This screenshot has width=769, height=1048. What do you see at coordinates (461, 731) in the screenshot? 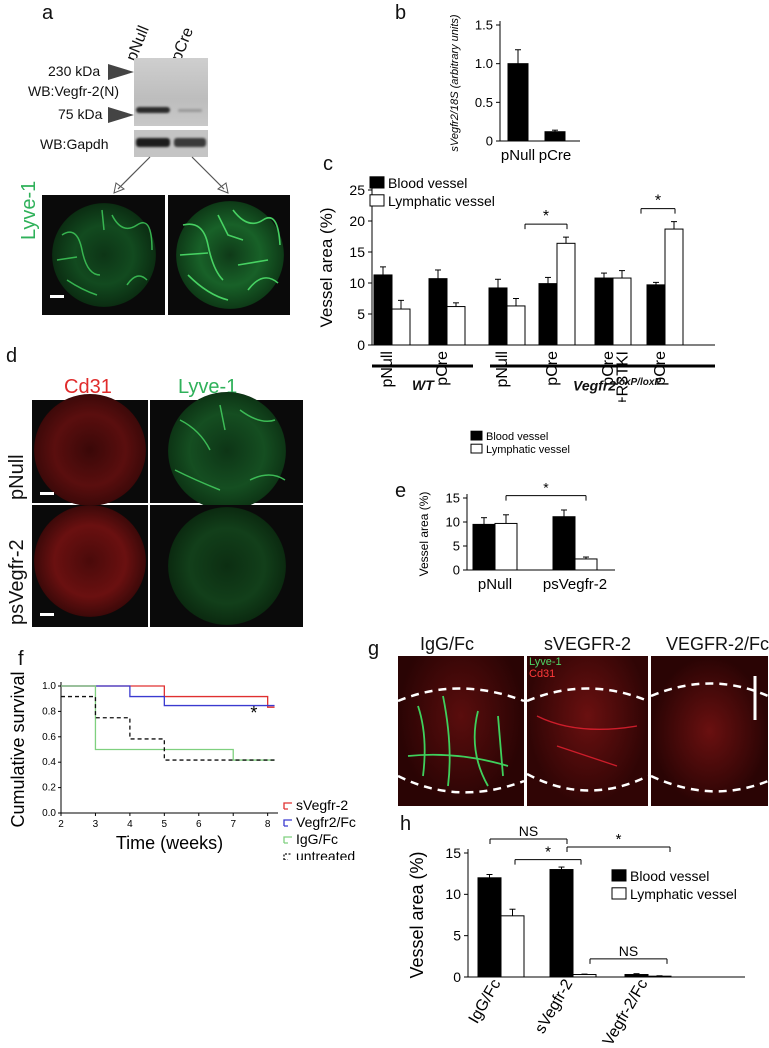
I see `image-g-igg` at bounding box center [461, 731].